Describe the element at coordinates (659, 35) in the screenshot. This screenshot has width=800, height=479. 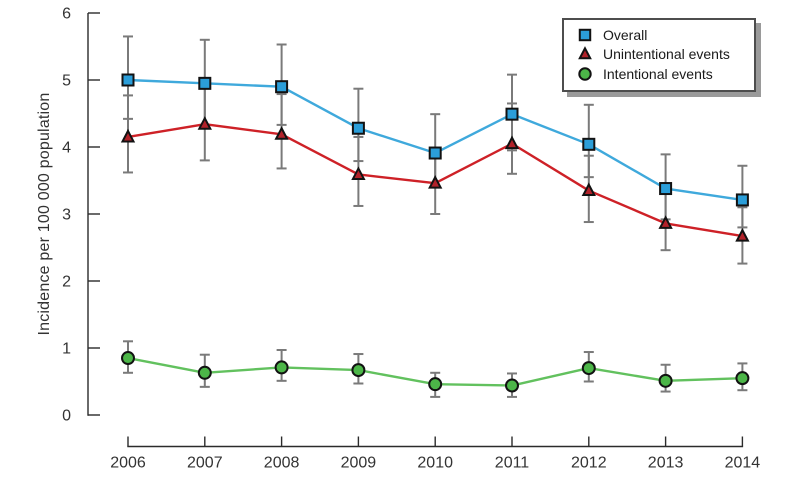
I see `legend-item-overall: Overall` at that location.